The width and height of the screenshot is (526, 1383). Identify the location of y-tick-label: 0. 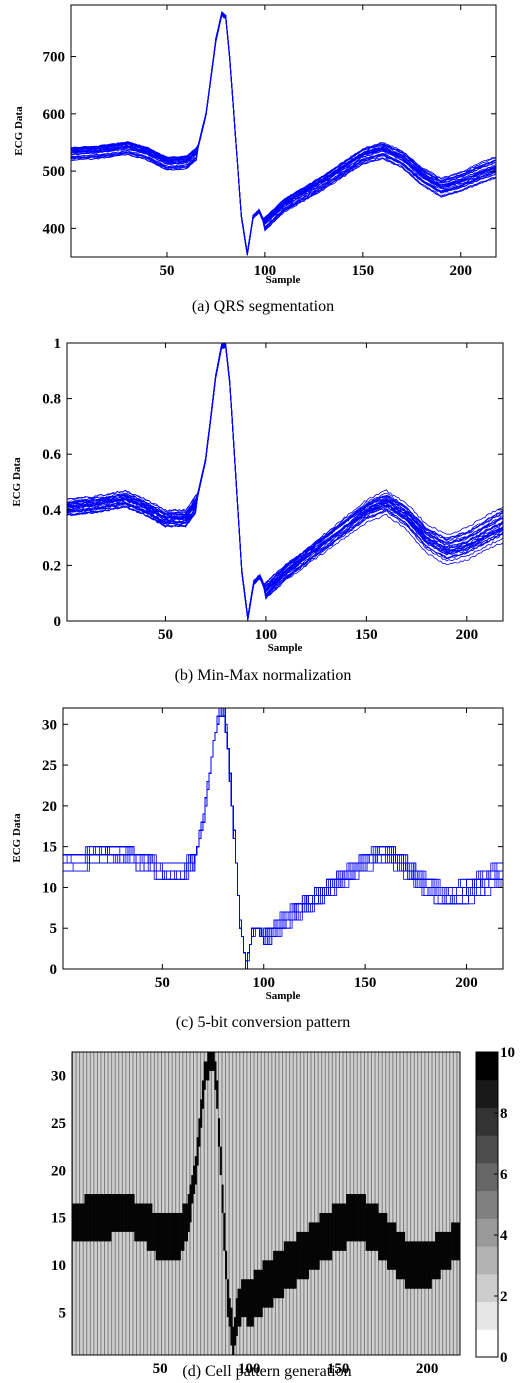
(58, 622).